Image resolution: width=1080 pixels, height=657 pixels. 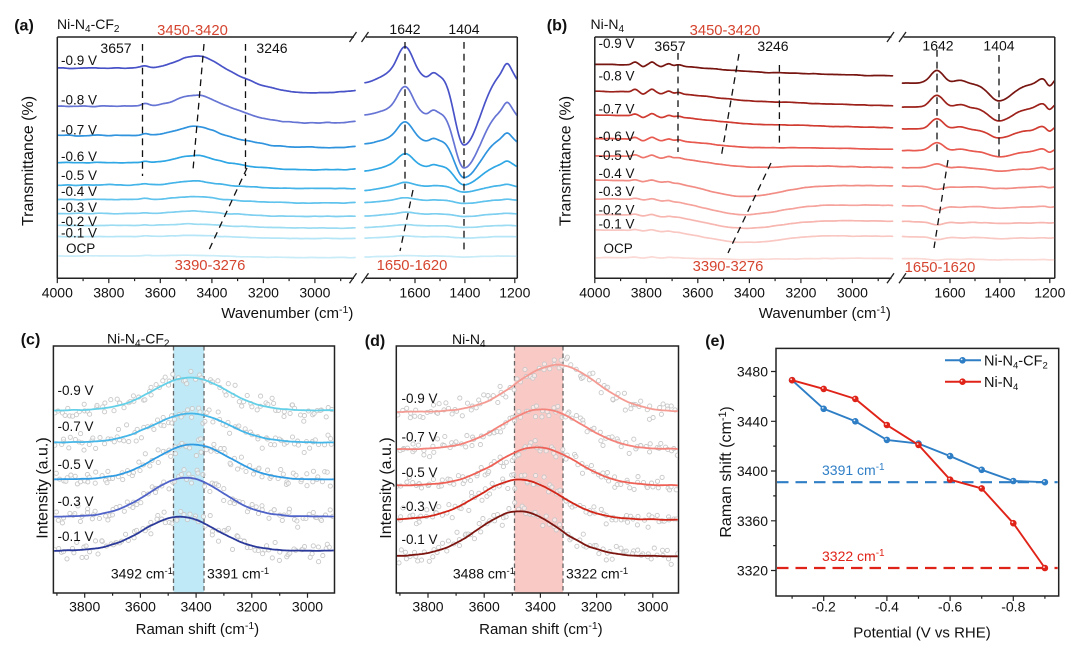 I want to click on svg-text: (a), so click(x=24, y=26).